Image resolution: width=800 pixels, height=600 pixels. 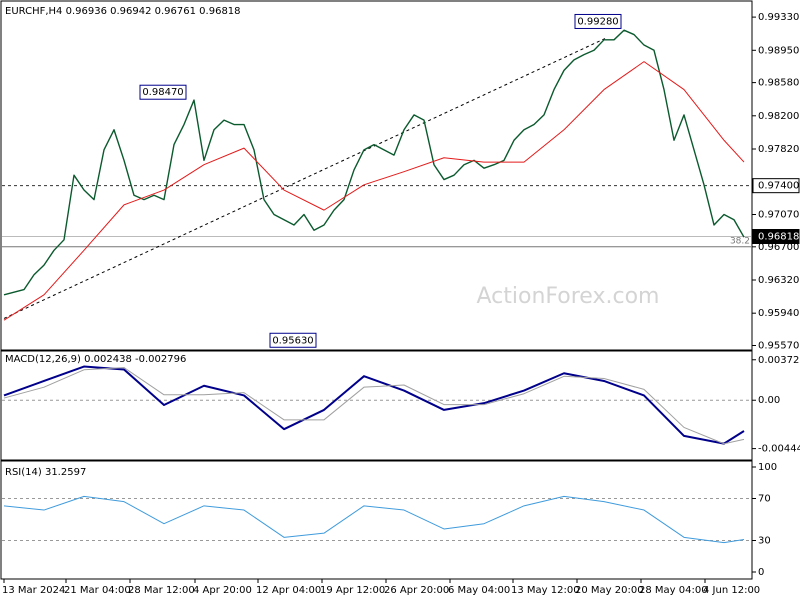 I want to click on x-tick-label: 13 Mar 2024, so click(x=33, y=590).